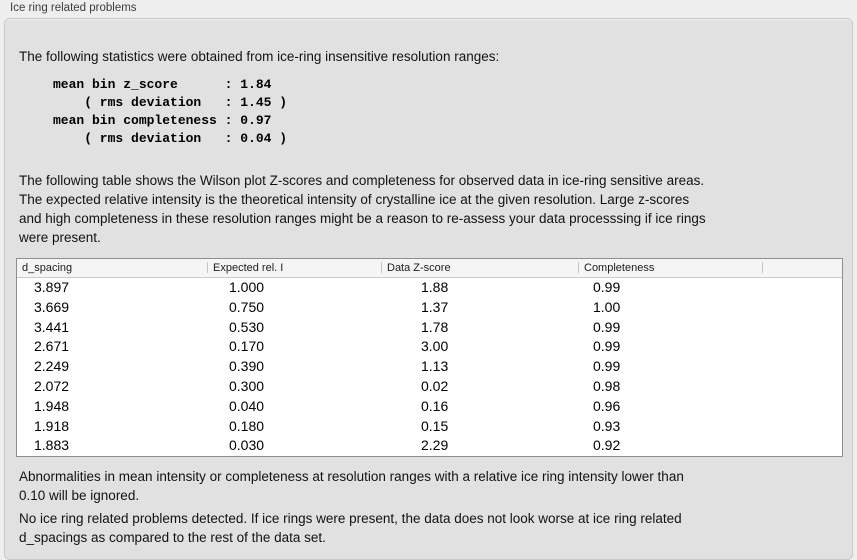 The width and height of the screenshot is (857, 560). Describe the element at coordinates (435, 366) in the screenshot. I see `table-cell: 1.13` at that location.